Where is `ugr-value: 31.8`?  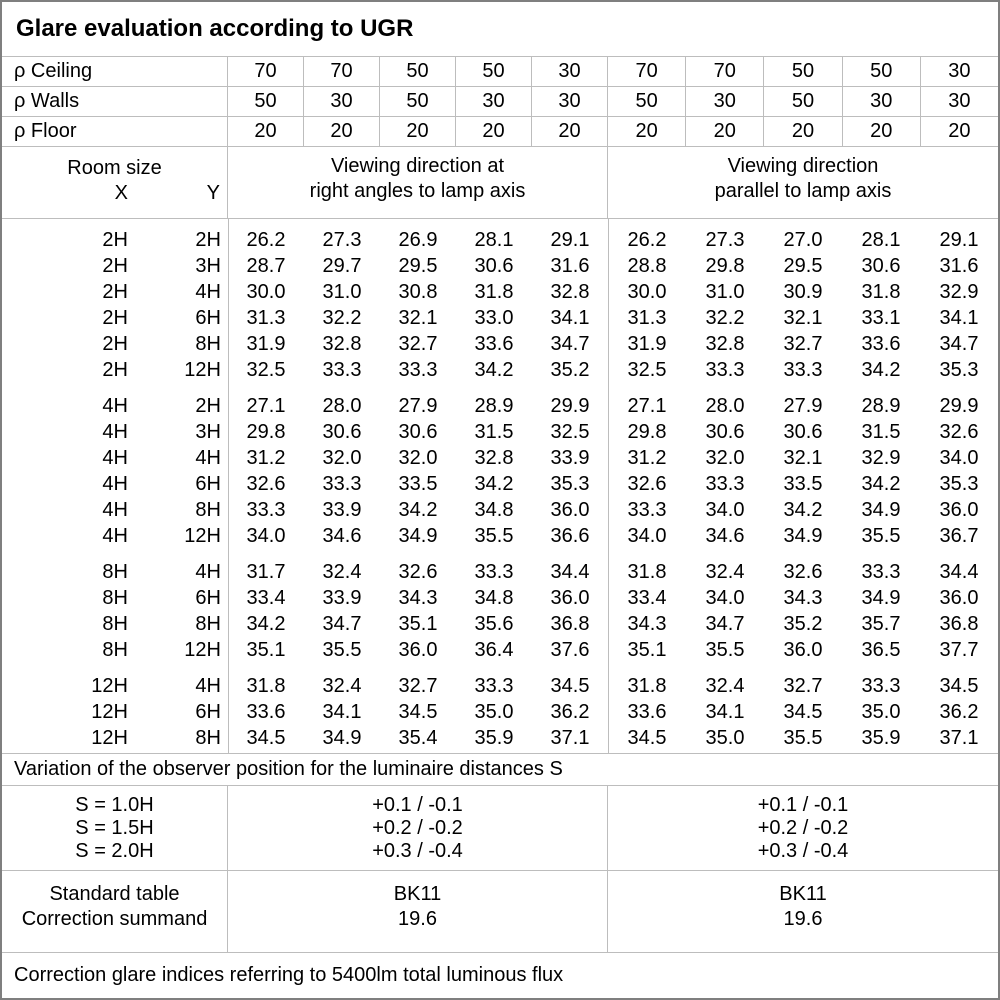
ugr-value: 31.8 is located at coordinates (266, 686).